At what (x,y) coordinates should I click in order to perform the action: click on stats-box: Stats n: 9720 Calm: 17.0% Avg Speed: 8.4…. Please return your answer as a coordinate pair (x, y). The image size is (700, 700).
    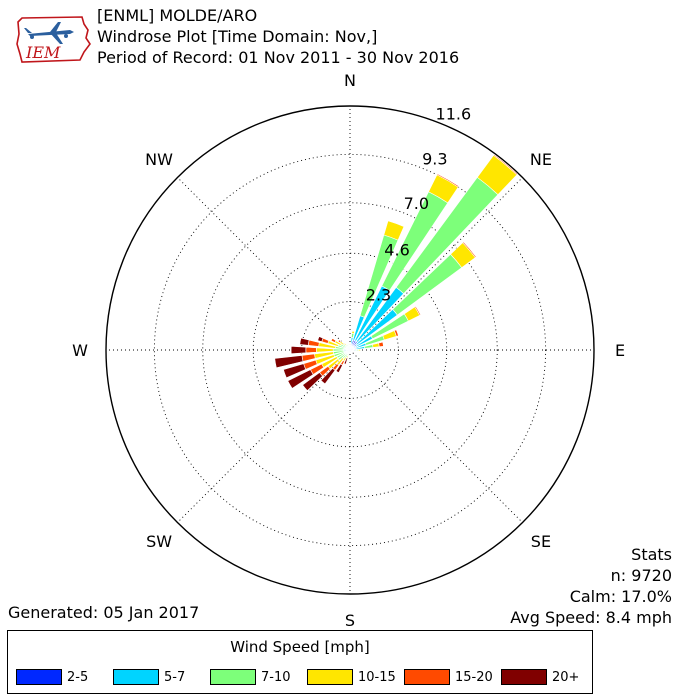
    Looking at the image, I should click on (591, 586).